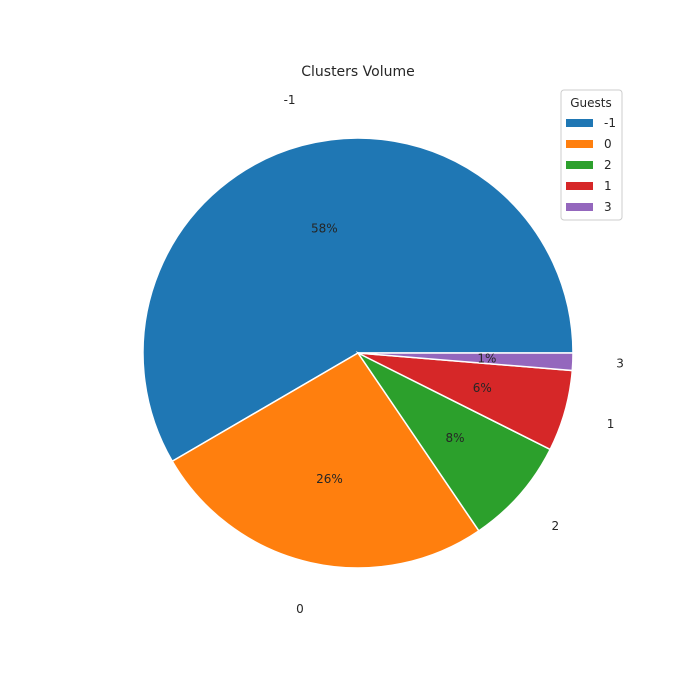  Describe the element at coordinates (555, 526) in the screenshot. I see `slice-label-2: 2` at that location.